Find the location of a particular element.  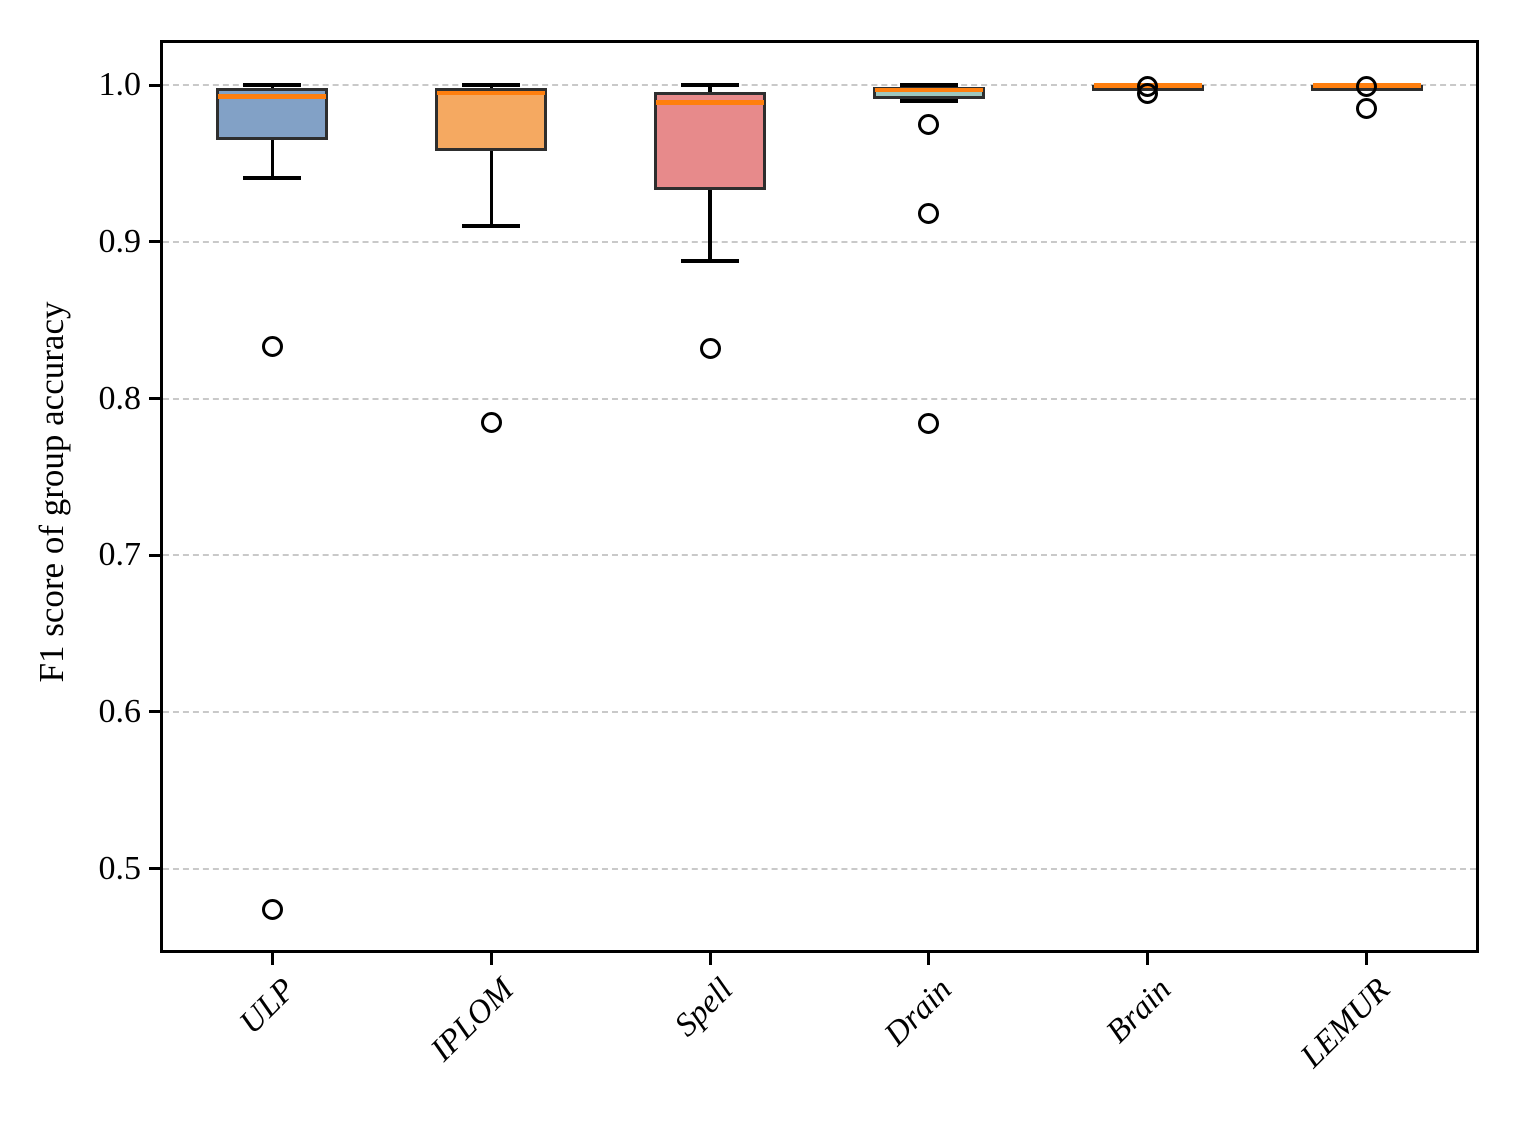

x-label-Spell: Spell is located at coordinates (704, 1007).